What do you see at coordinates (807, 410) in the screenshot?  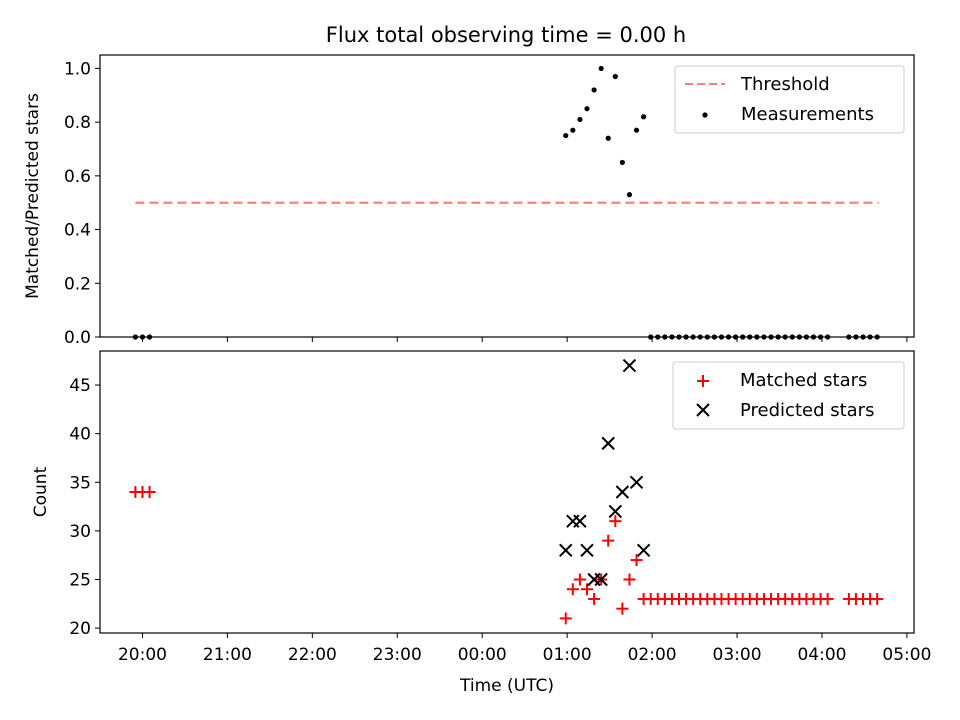 I see `legend-predicted-label: Predicted stars` at bounding box center [807, 410].